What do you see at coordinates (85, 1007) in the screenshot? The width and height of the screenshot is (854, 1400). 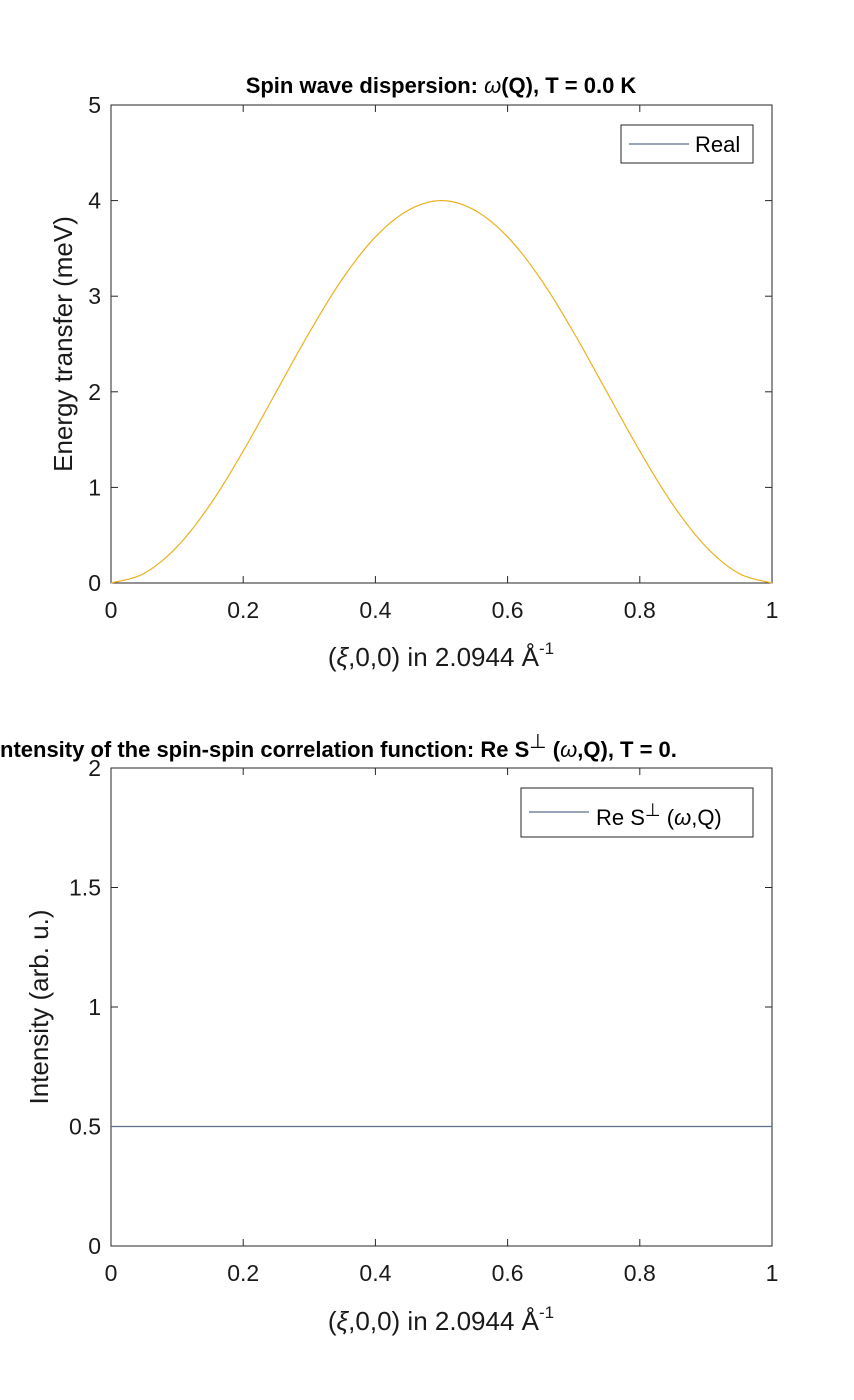 I see `intensity-y-tick-labels: 0 0.5 1 1.5 2` at bounding box center [85, 1007].